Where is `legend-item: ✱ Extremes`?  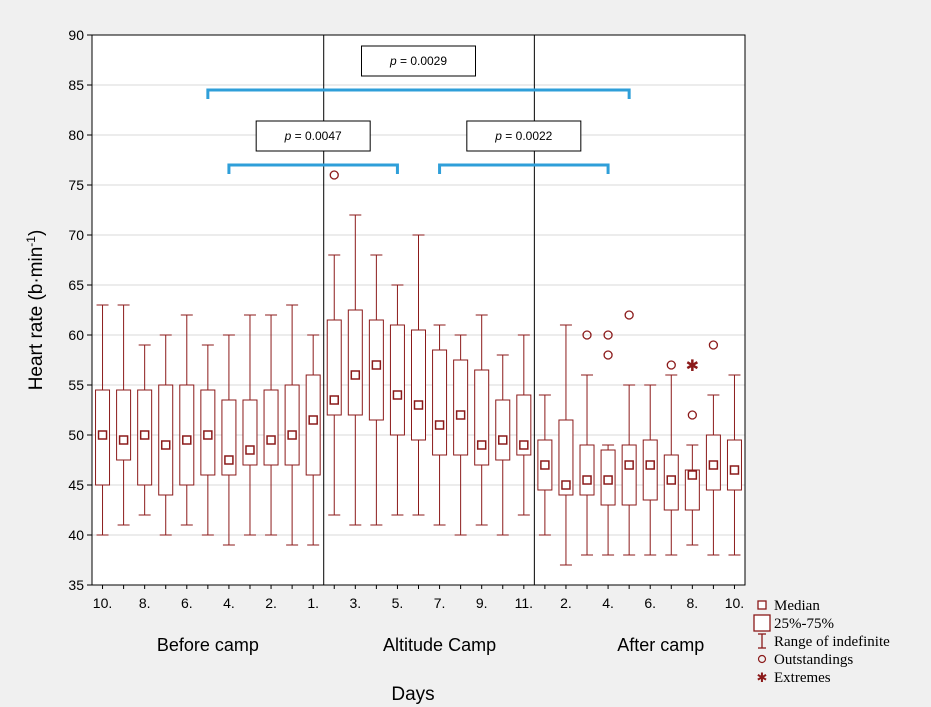
legend-item: ✱ Extremes is located at coordinates (794, 678).